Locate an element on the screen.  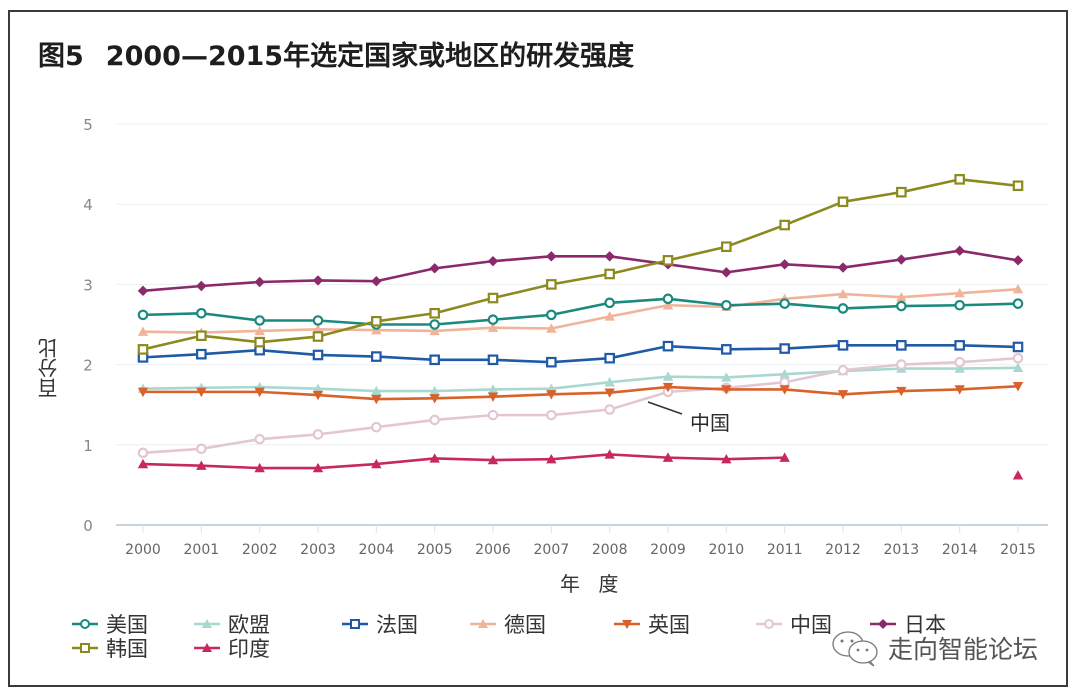
series-2-line is located at coordinates (580, 354).